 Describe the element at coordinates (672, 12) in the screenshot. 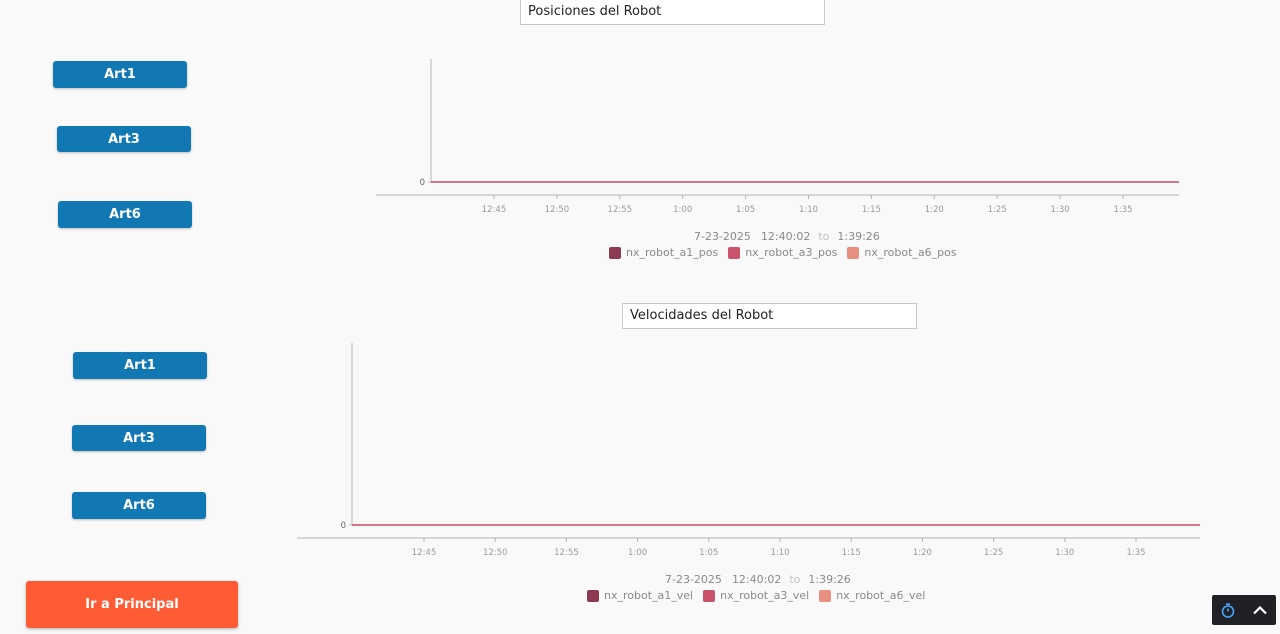

I see `positions-title-field: Posiciones del Robot` at that location.